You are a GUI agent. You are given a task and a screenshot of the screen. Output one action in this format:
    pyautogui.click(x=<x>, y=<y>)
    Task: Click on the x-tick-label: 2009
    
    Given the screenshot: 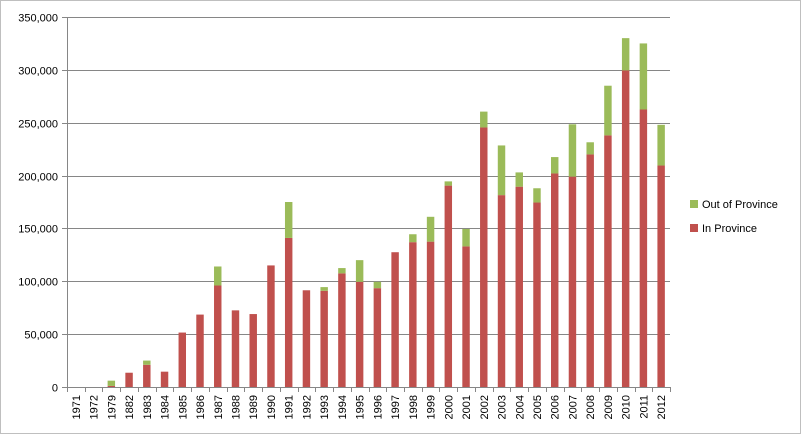 What is the action you would take?
    pyautogui.click(x=609, y=407)
    